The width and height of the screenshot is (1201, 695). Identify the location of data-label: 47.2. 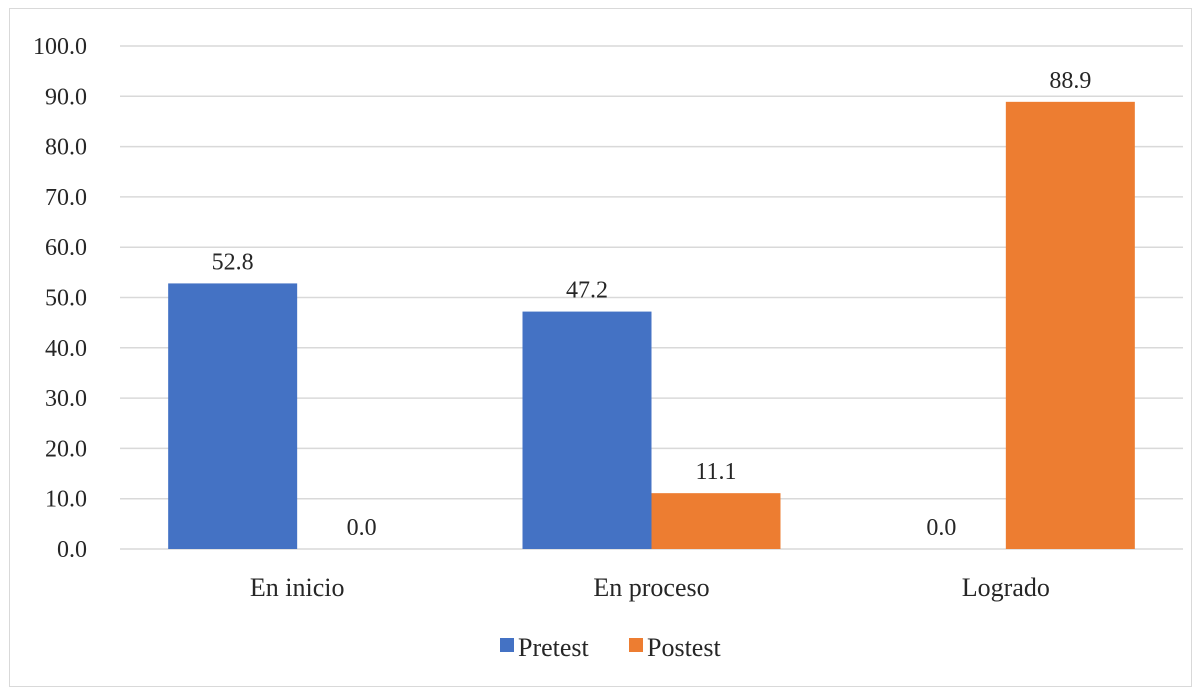
(587, 291).